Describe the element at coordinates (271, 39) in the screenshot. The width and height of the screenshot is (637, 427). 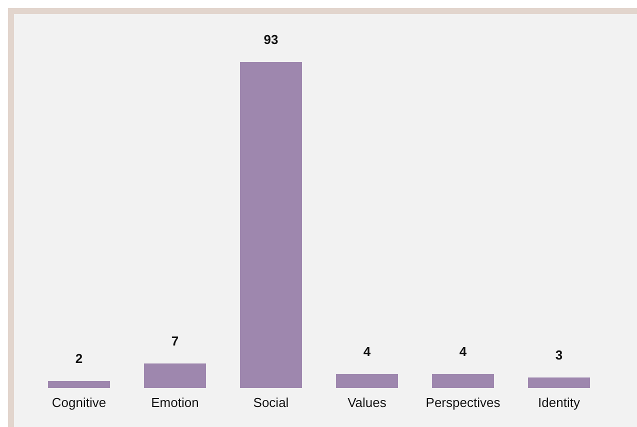
I see `data-label: 93` at that location.